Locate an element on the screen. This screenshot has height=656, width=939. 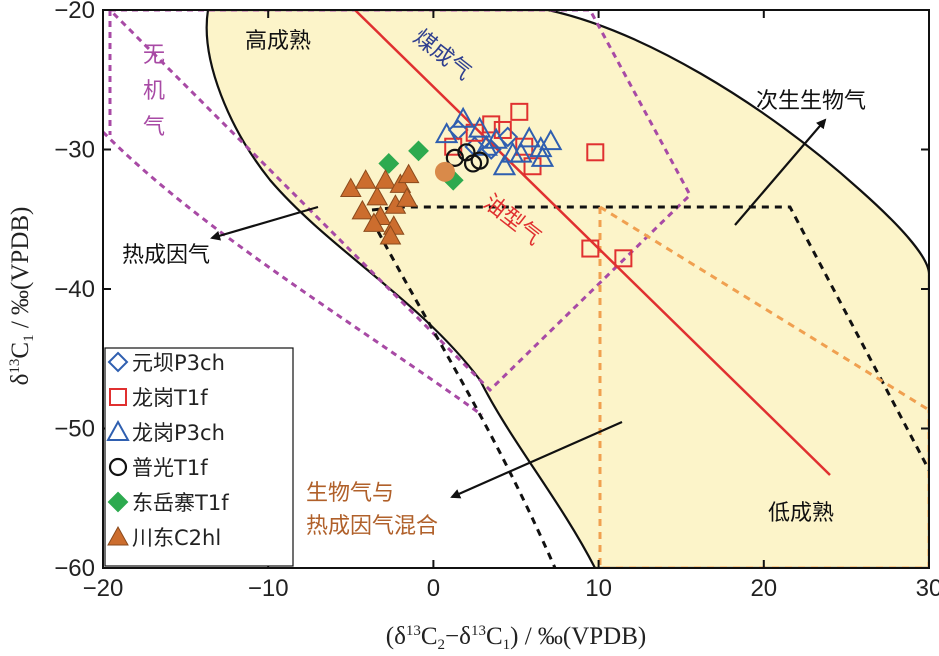
label-biogas-mixed-1: 生物气与 is located at coordinates (350, 493).